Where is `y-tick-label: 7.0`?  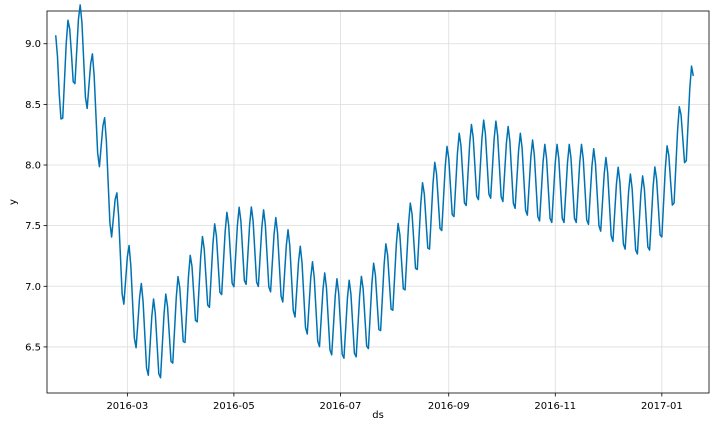
y-tick-label: 7.0 is located at coordinates (33, 287).